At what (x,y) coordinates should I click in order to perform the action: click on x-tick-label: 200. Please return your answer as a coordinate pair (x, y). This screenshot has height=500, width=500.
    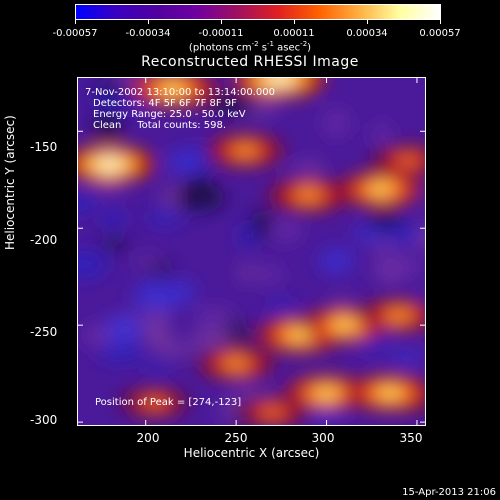
    Looking at the image, I should click on (148, 438).